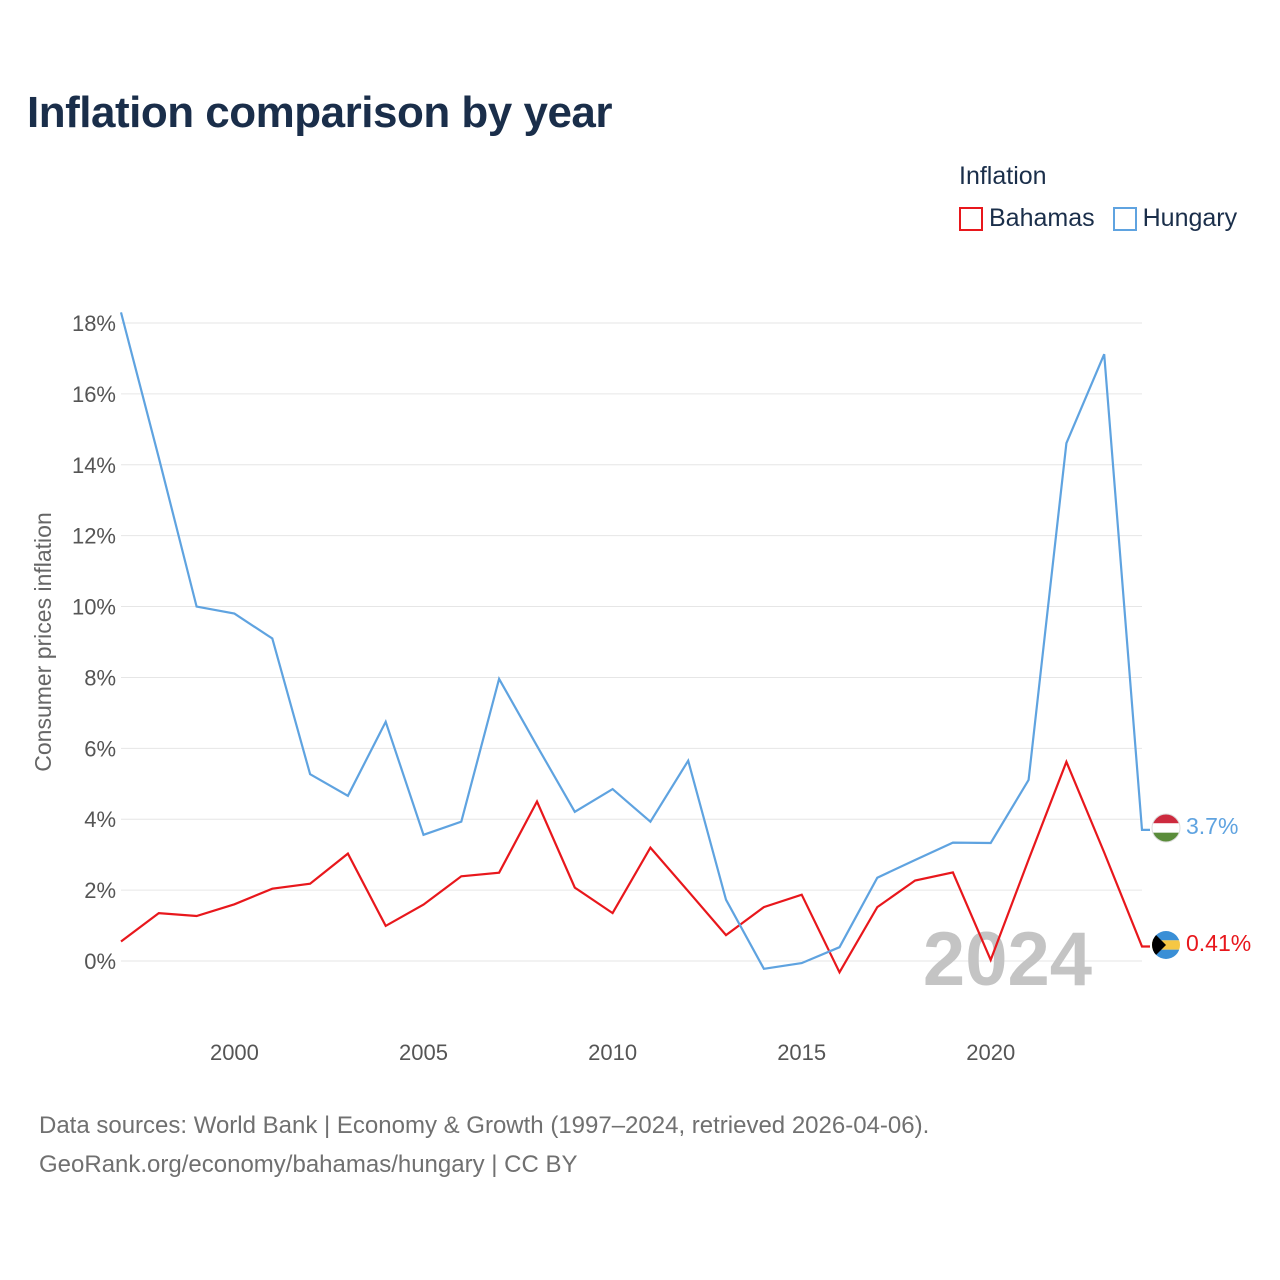 The height and width of the screenshot is (1280, 1280). What do you see at coordinates (94, 323) in the screenshot?
I see `y-tick-label: 18%` at bounding box center [94, 323].